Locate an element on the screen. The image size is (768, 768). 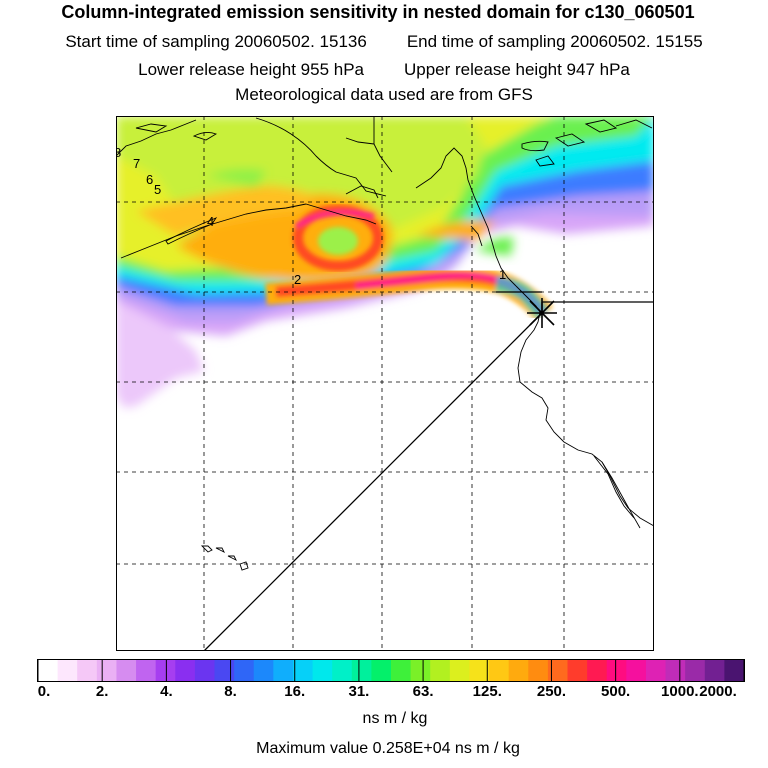
colorbar-tick-label: 4. is located at coordinates (166, 691).